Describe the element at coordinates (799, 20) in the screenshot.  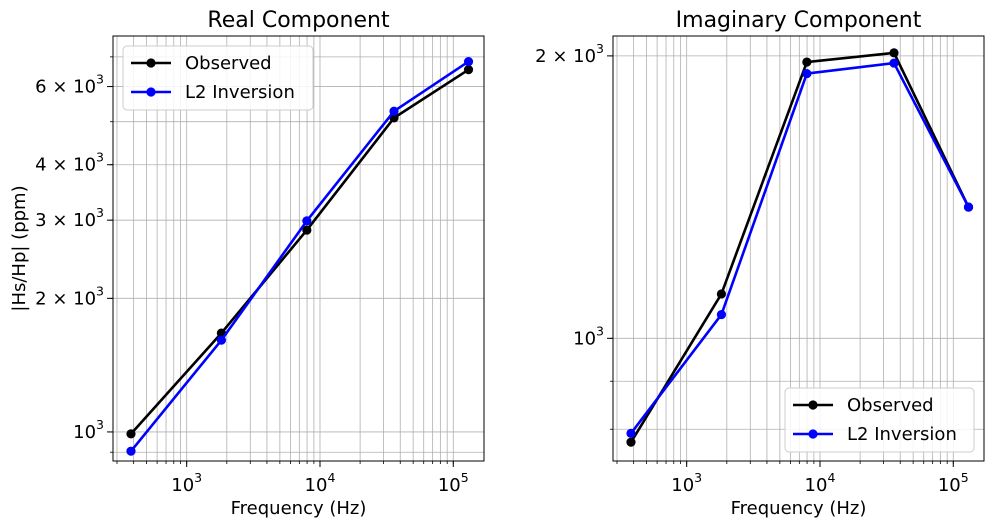
I see `chart-title: Imaginary Component` at that location.